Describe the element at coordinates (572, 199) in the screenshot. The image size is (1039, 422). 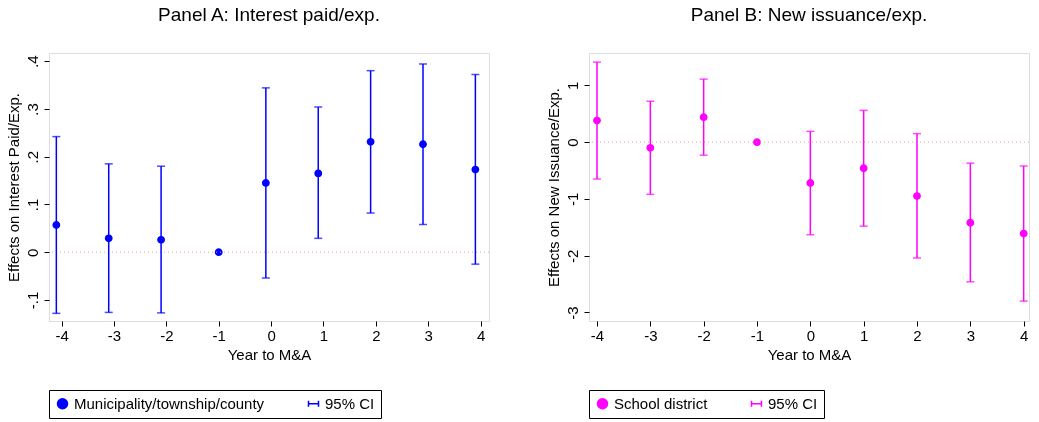
I see `y-tick-label: -1` at that location.